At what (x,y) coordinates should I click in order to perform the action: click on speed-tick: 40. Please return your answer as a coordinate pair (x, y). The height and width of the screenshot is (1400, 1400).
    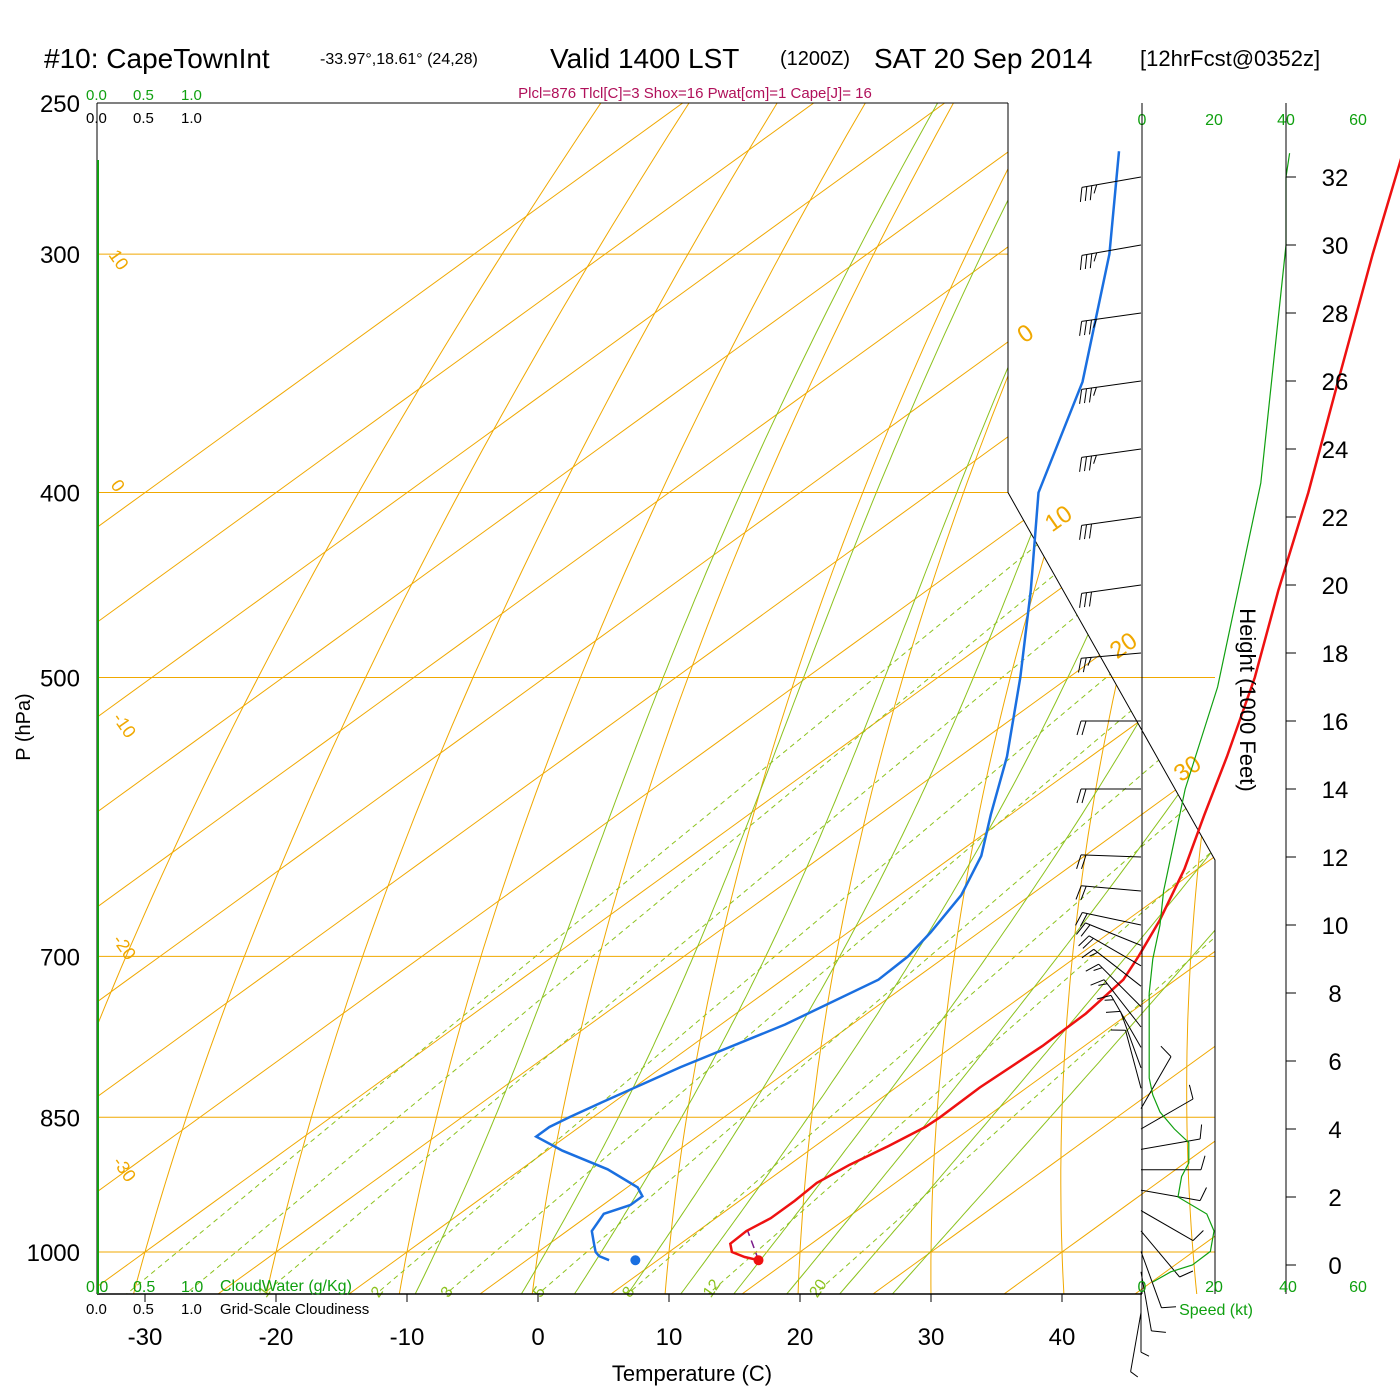
    Looking at the image, I should click on (1288, 1287).